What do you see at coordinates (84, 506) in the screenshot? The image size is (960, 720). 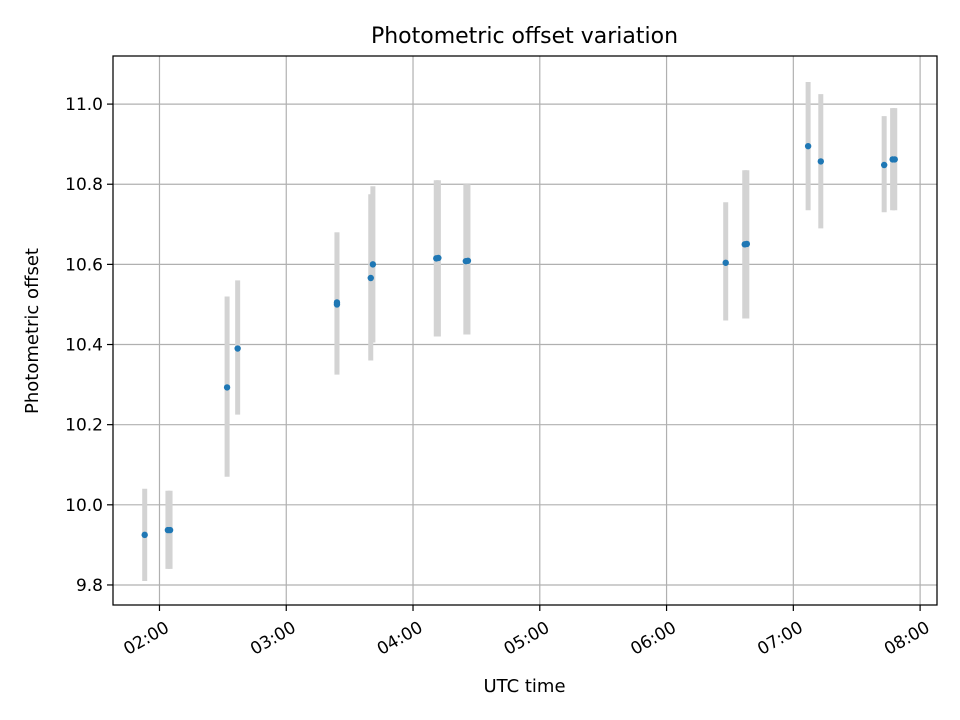 I see `y-tick-label: 10.0` at bounding box center [84, 506].